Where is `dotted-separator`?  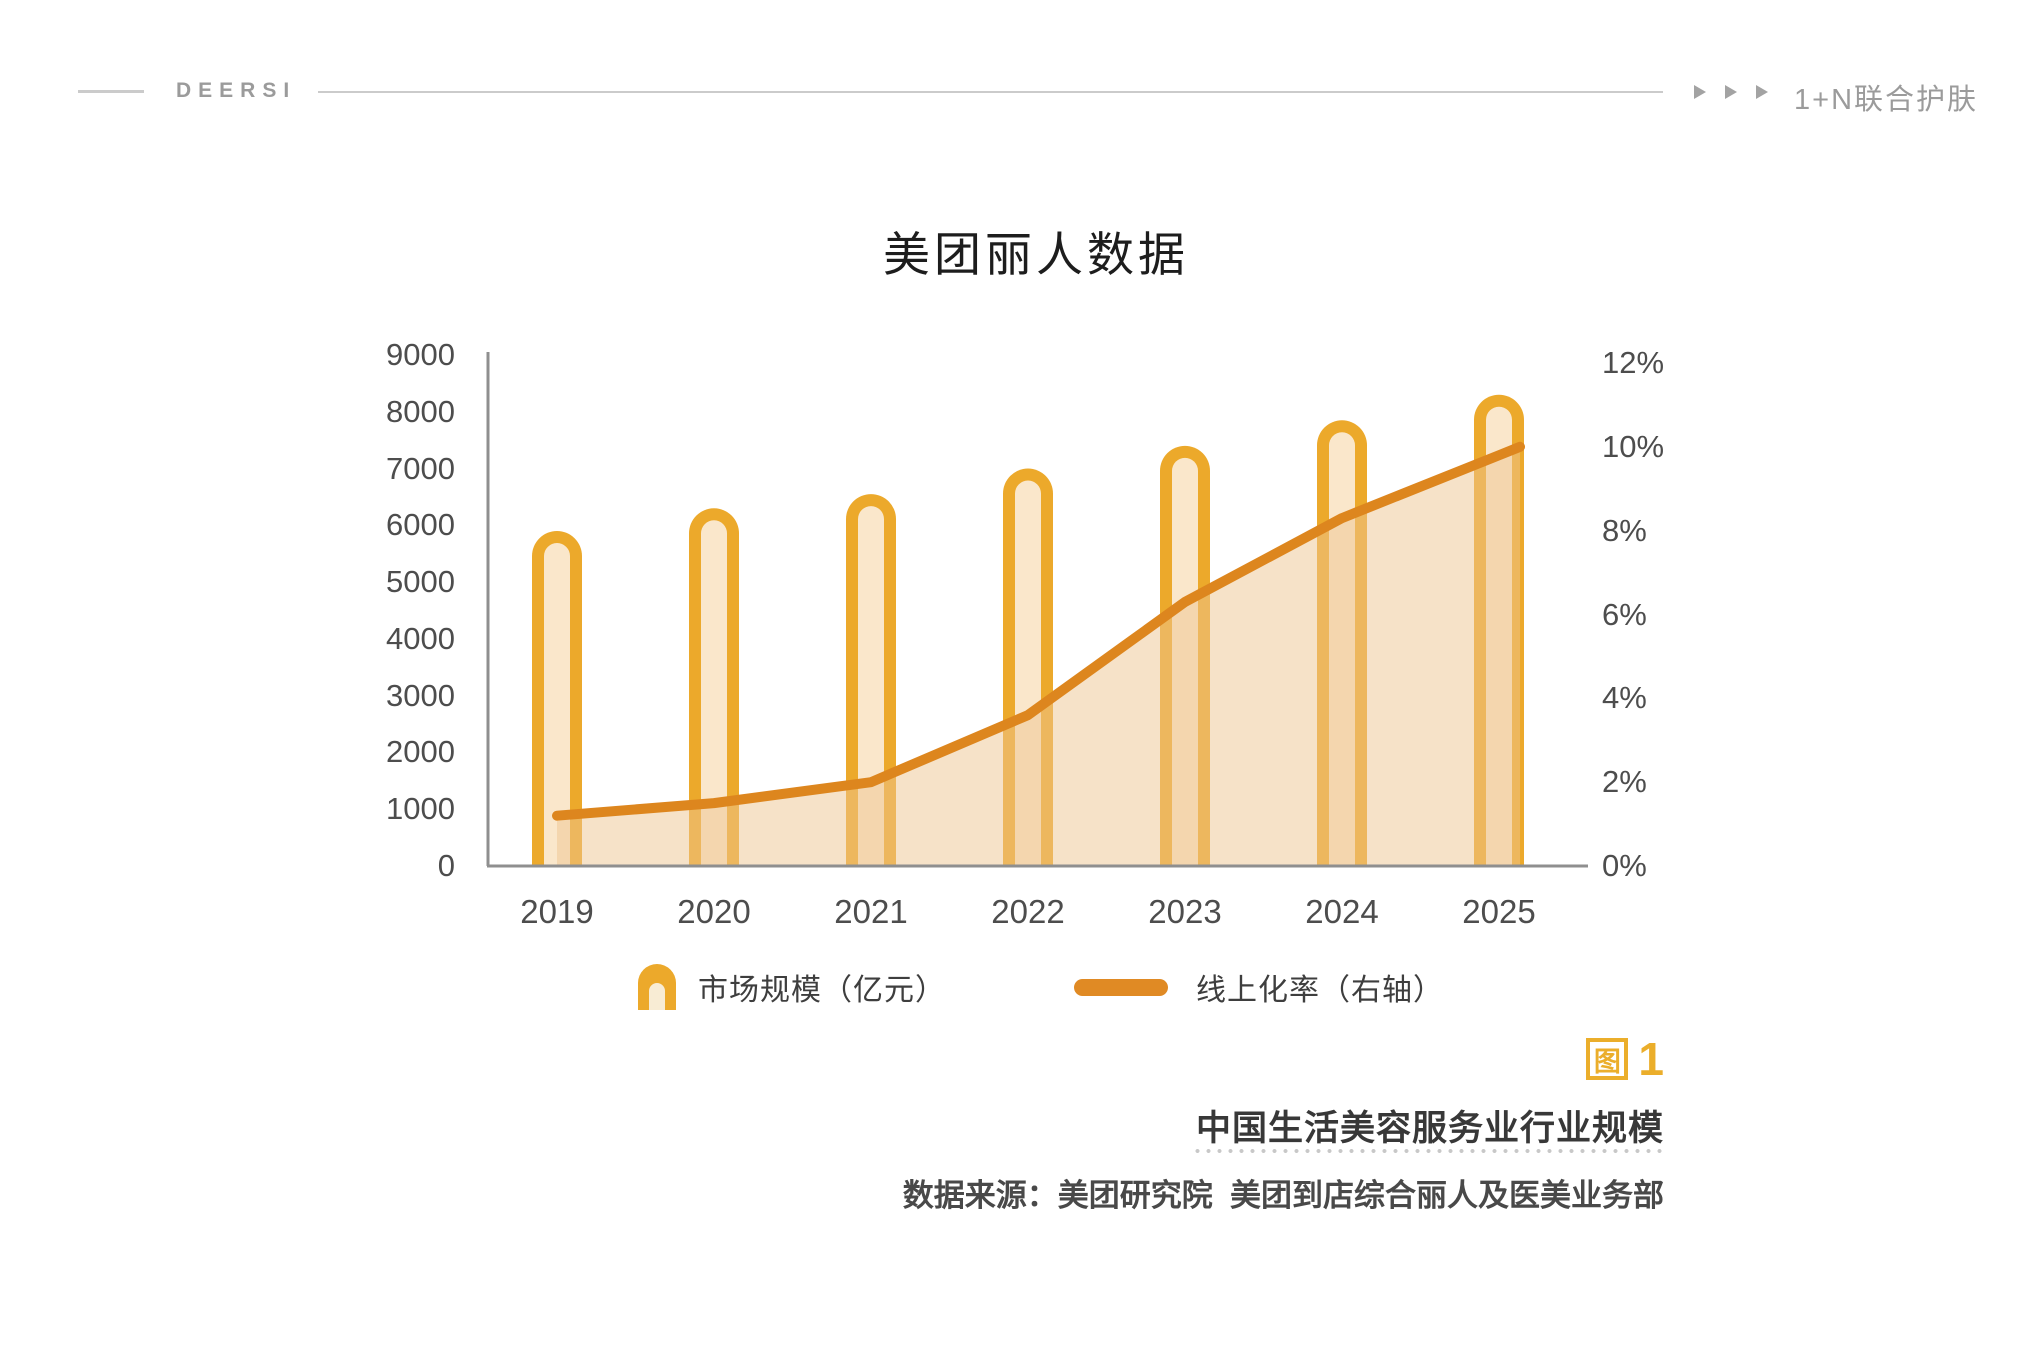 dotted-separator is located at coordinates (1428, 1151).